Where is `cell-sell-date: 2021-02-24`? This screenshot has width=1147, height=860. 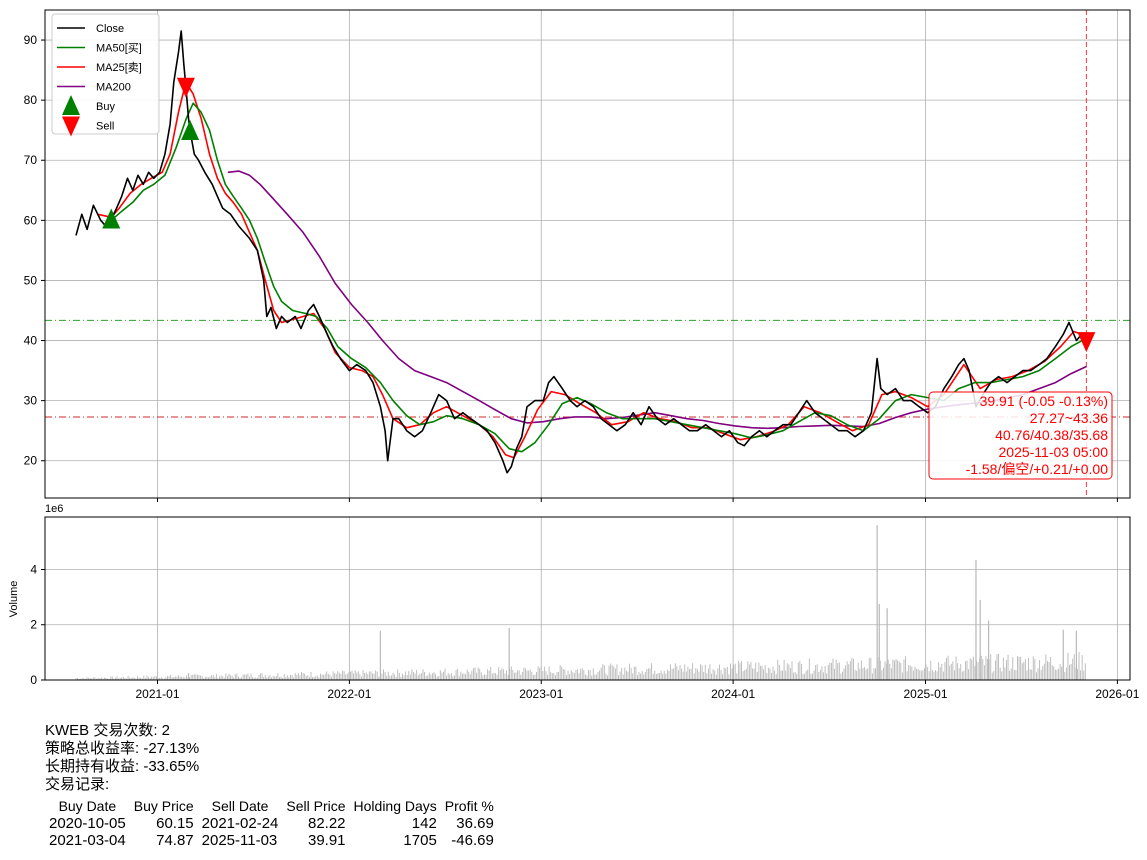 cell-sell-date: 2021-02-24 is located at coordinates (240, 823).